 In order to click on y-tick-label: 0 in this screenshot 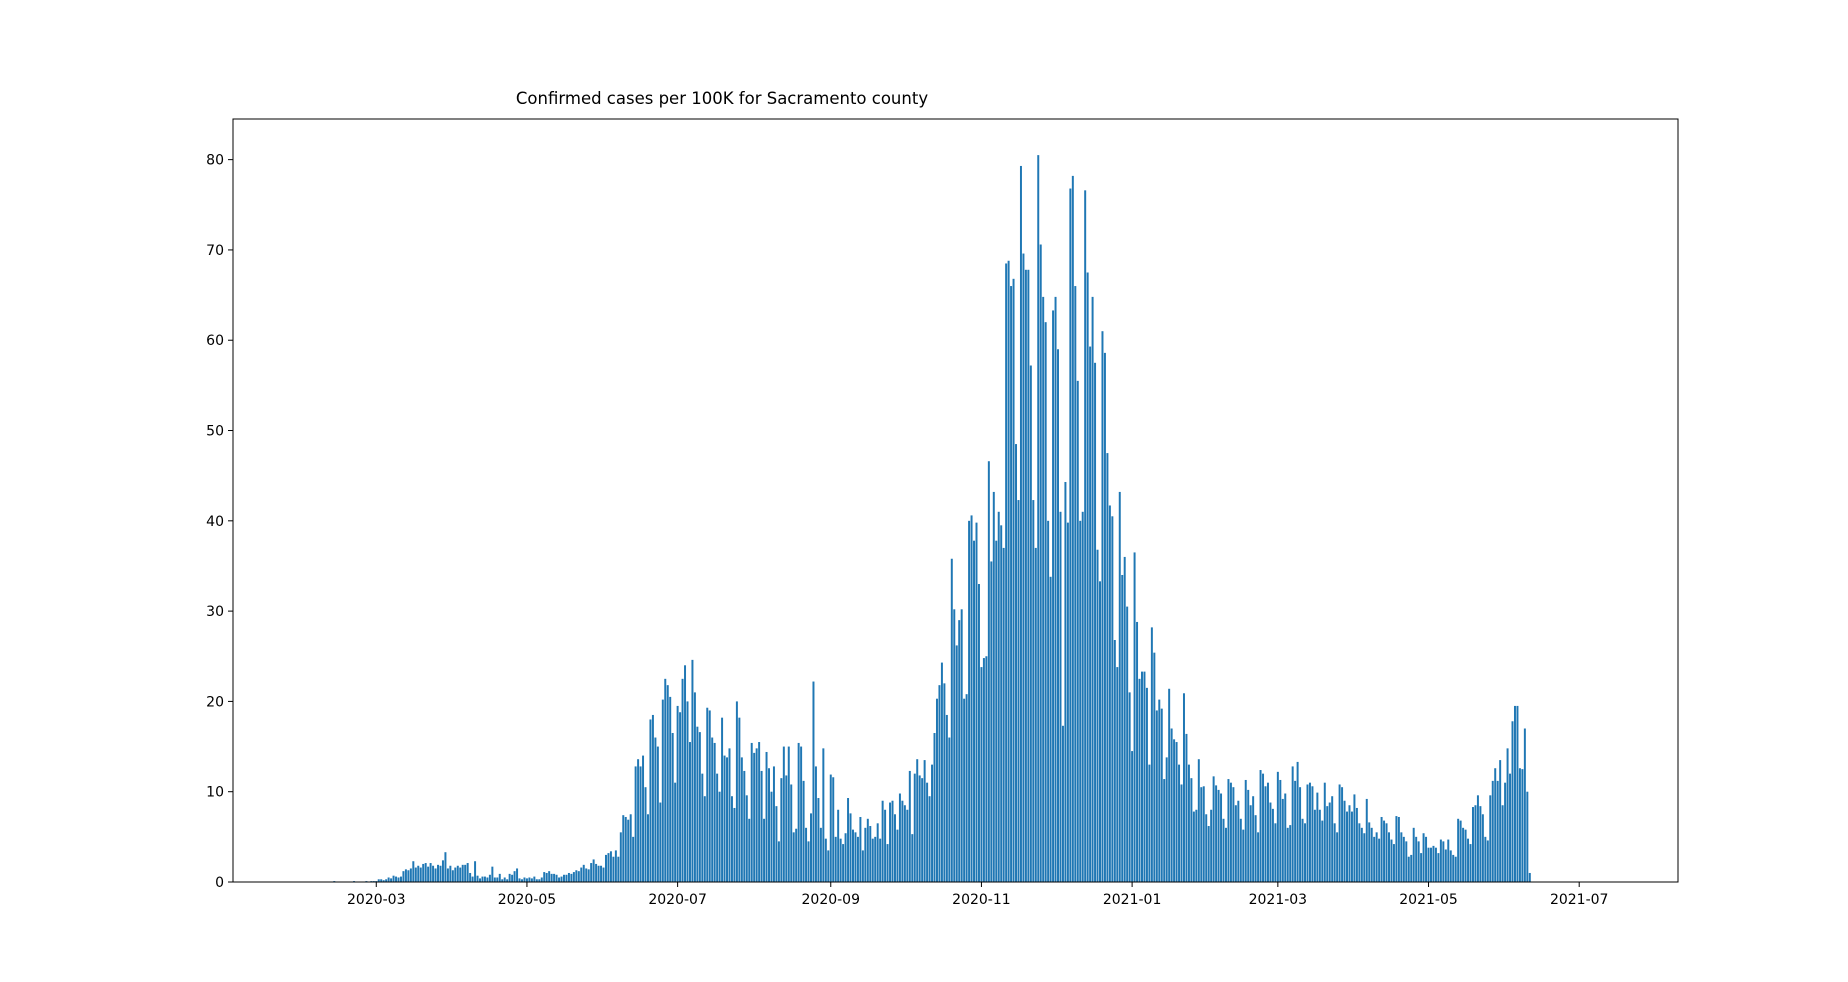, I will do `click(219, 883)`.